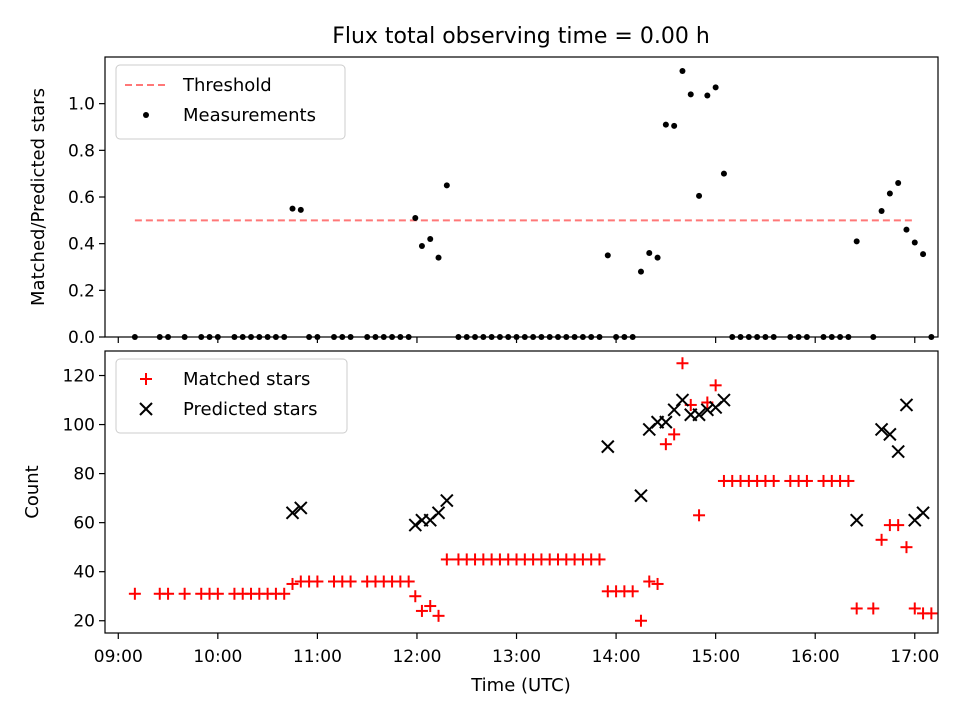  I want to click on x-tick-label: 14:00, so click(616, 657).